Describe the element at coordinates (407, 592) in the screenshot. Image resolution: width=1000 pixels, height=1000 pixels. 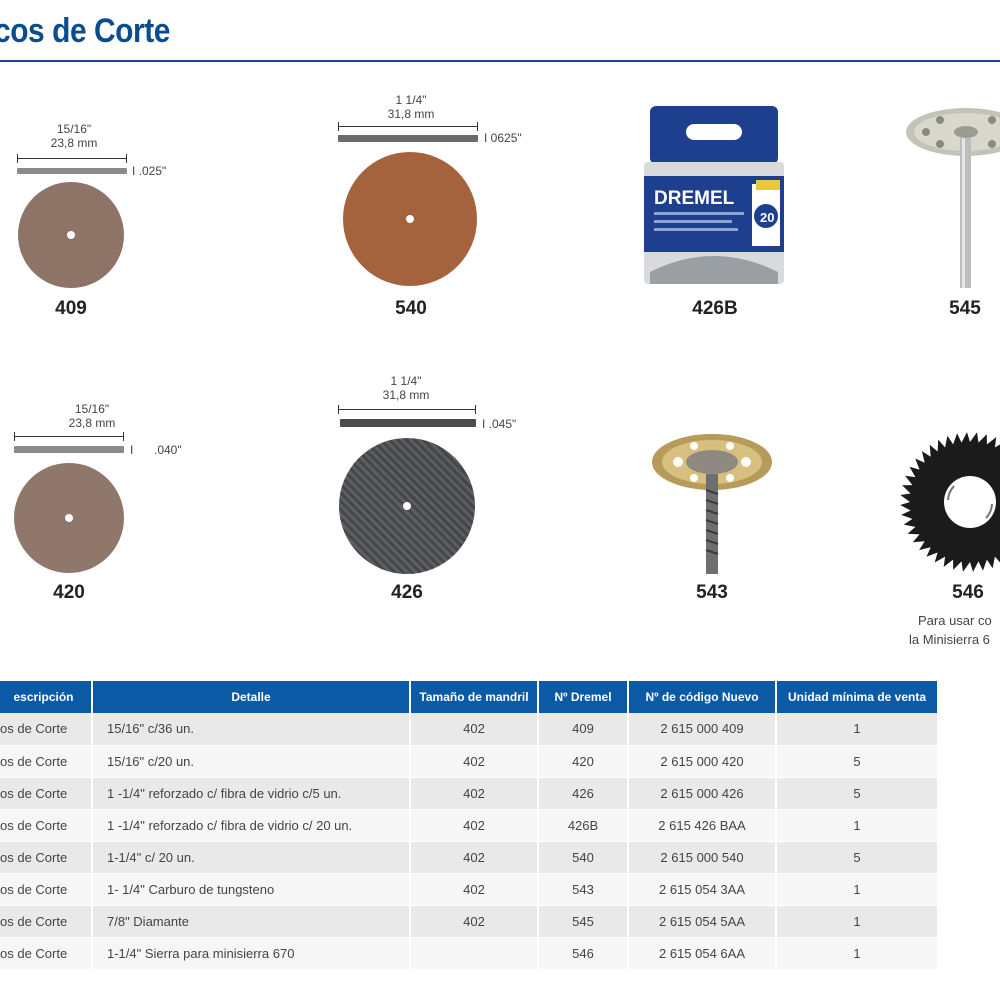
I see `label-426: 426` at that location.